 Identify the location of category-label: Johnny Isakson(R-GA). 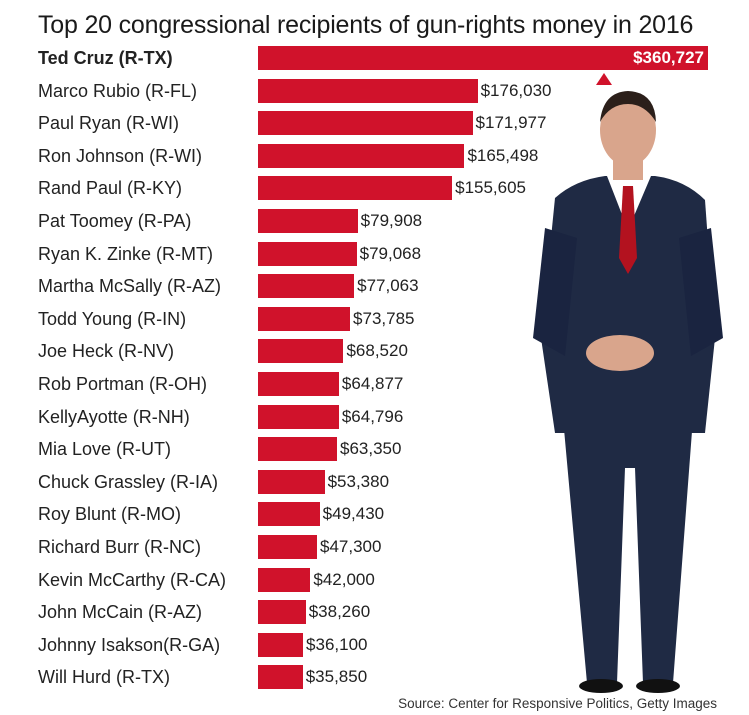
(129, 644).